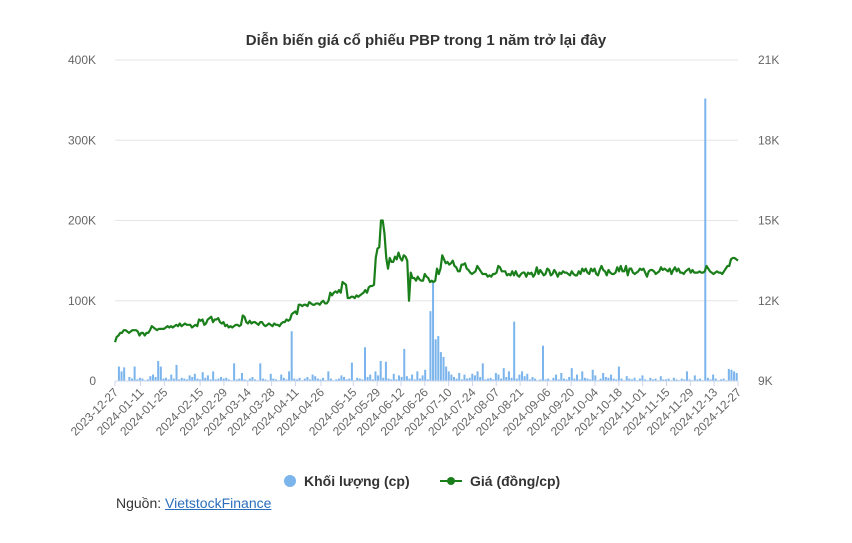 This screenshot has height=543, width=852. Describe the element at coordinates (765, 381) in the screenshot. I see `y-right-tick-label: 9K` at that location.